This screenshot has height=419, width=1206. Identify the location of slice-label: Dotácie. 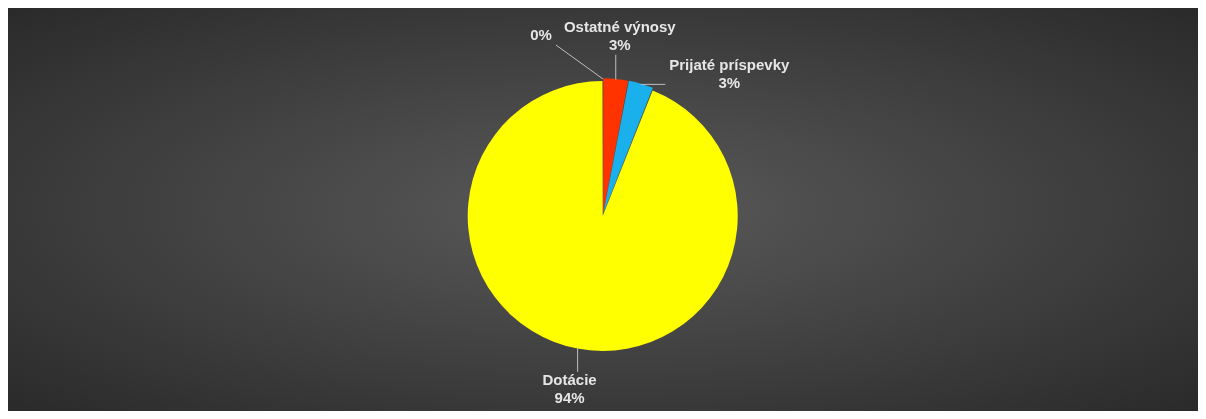
(569, 379).